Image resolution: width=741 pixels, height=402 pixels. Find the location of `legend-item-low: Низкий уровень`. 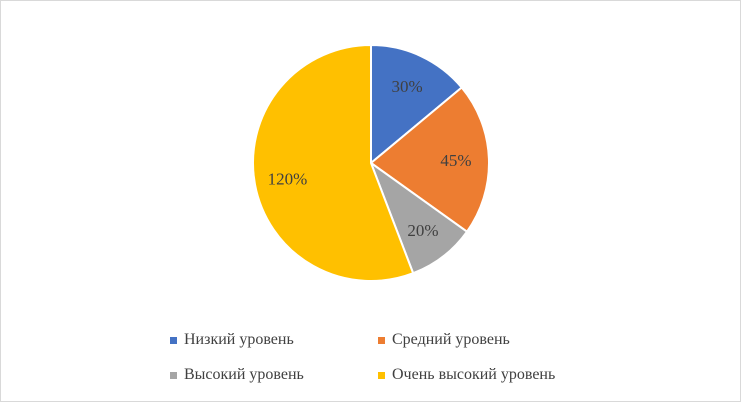

legend-item-low: Низкий уровень is located at coordinates (232, 340).